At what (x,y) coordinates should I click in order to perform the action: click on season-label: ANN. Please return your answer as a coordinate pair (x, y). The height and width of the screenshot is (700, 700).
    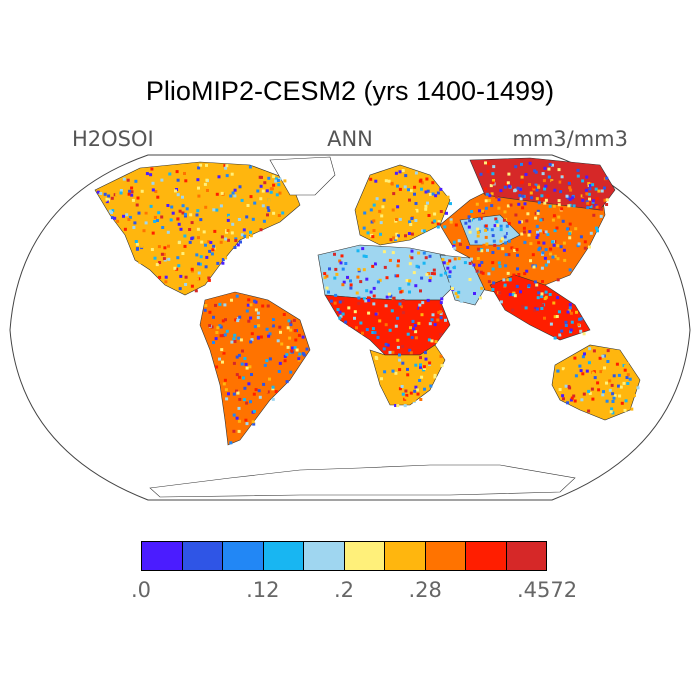
    Looking at the image, I should click on (350, 139).